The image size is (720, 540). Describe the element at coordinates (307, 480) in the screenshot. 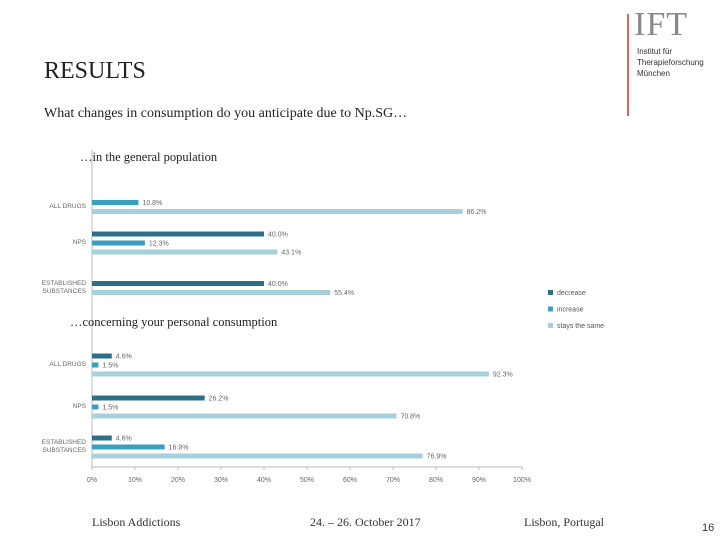

I see `x-tick-label: 50%` at that location.